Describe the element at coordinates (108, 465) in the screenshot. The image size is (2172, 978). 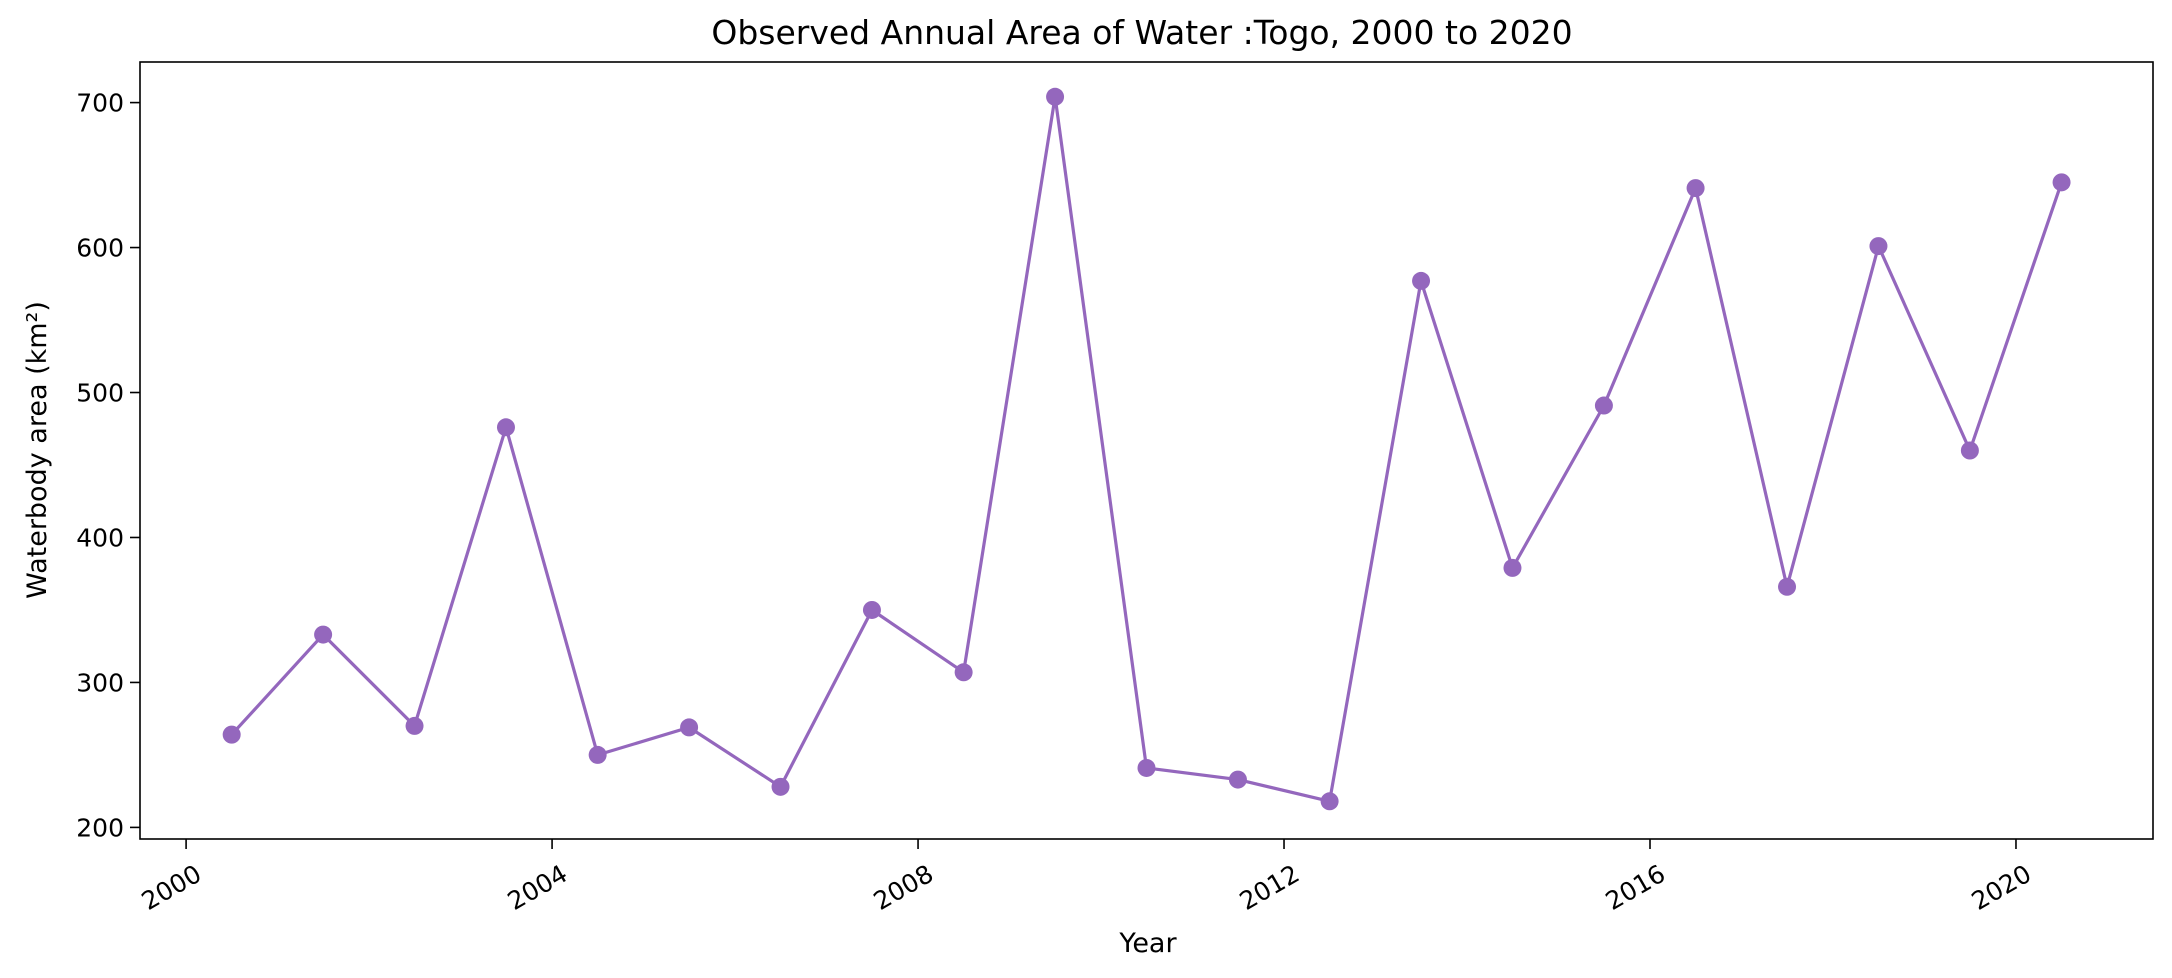
I see `y-axis: 200 300 400 500 600 700` at that location.